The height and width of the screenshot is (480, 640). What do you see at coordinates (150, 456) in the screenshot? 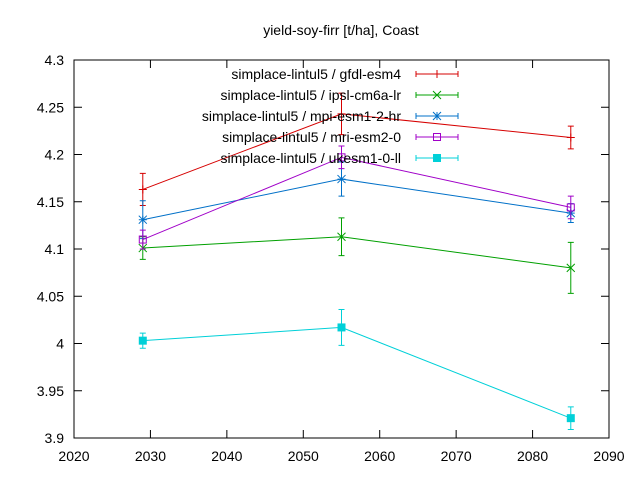
I see `x-tick-label: 2030` at bounding box center [150, 456].